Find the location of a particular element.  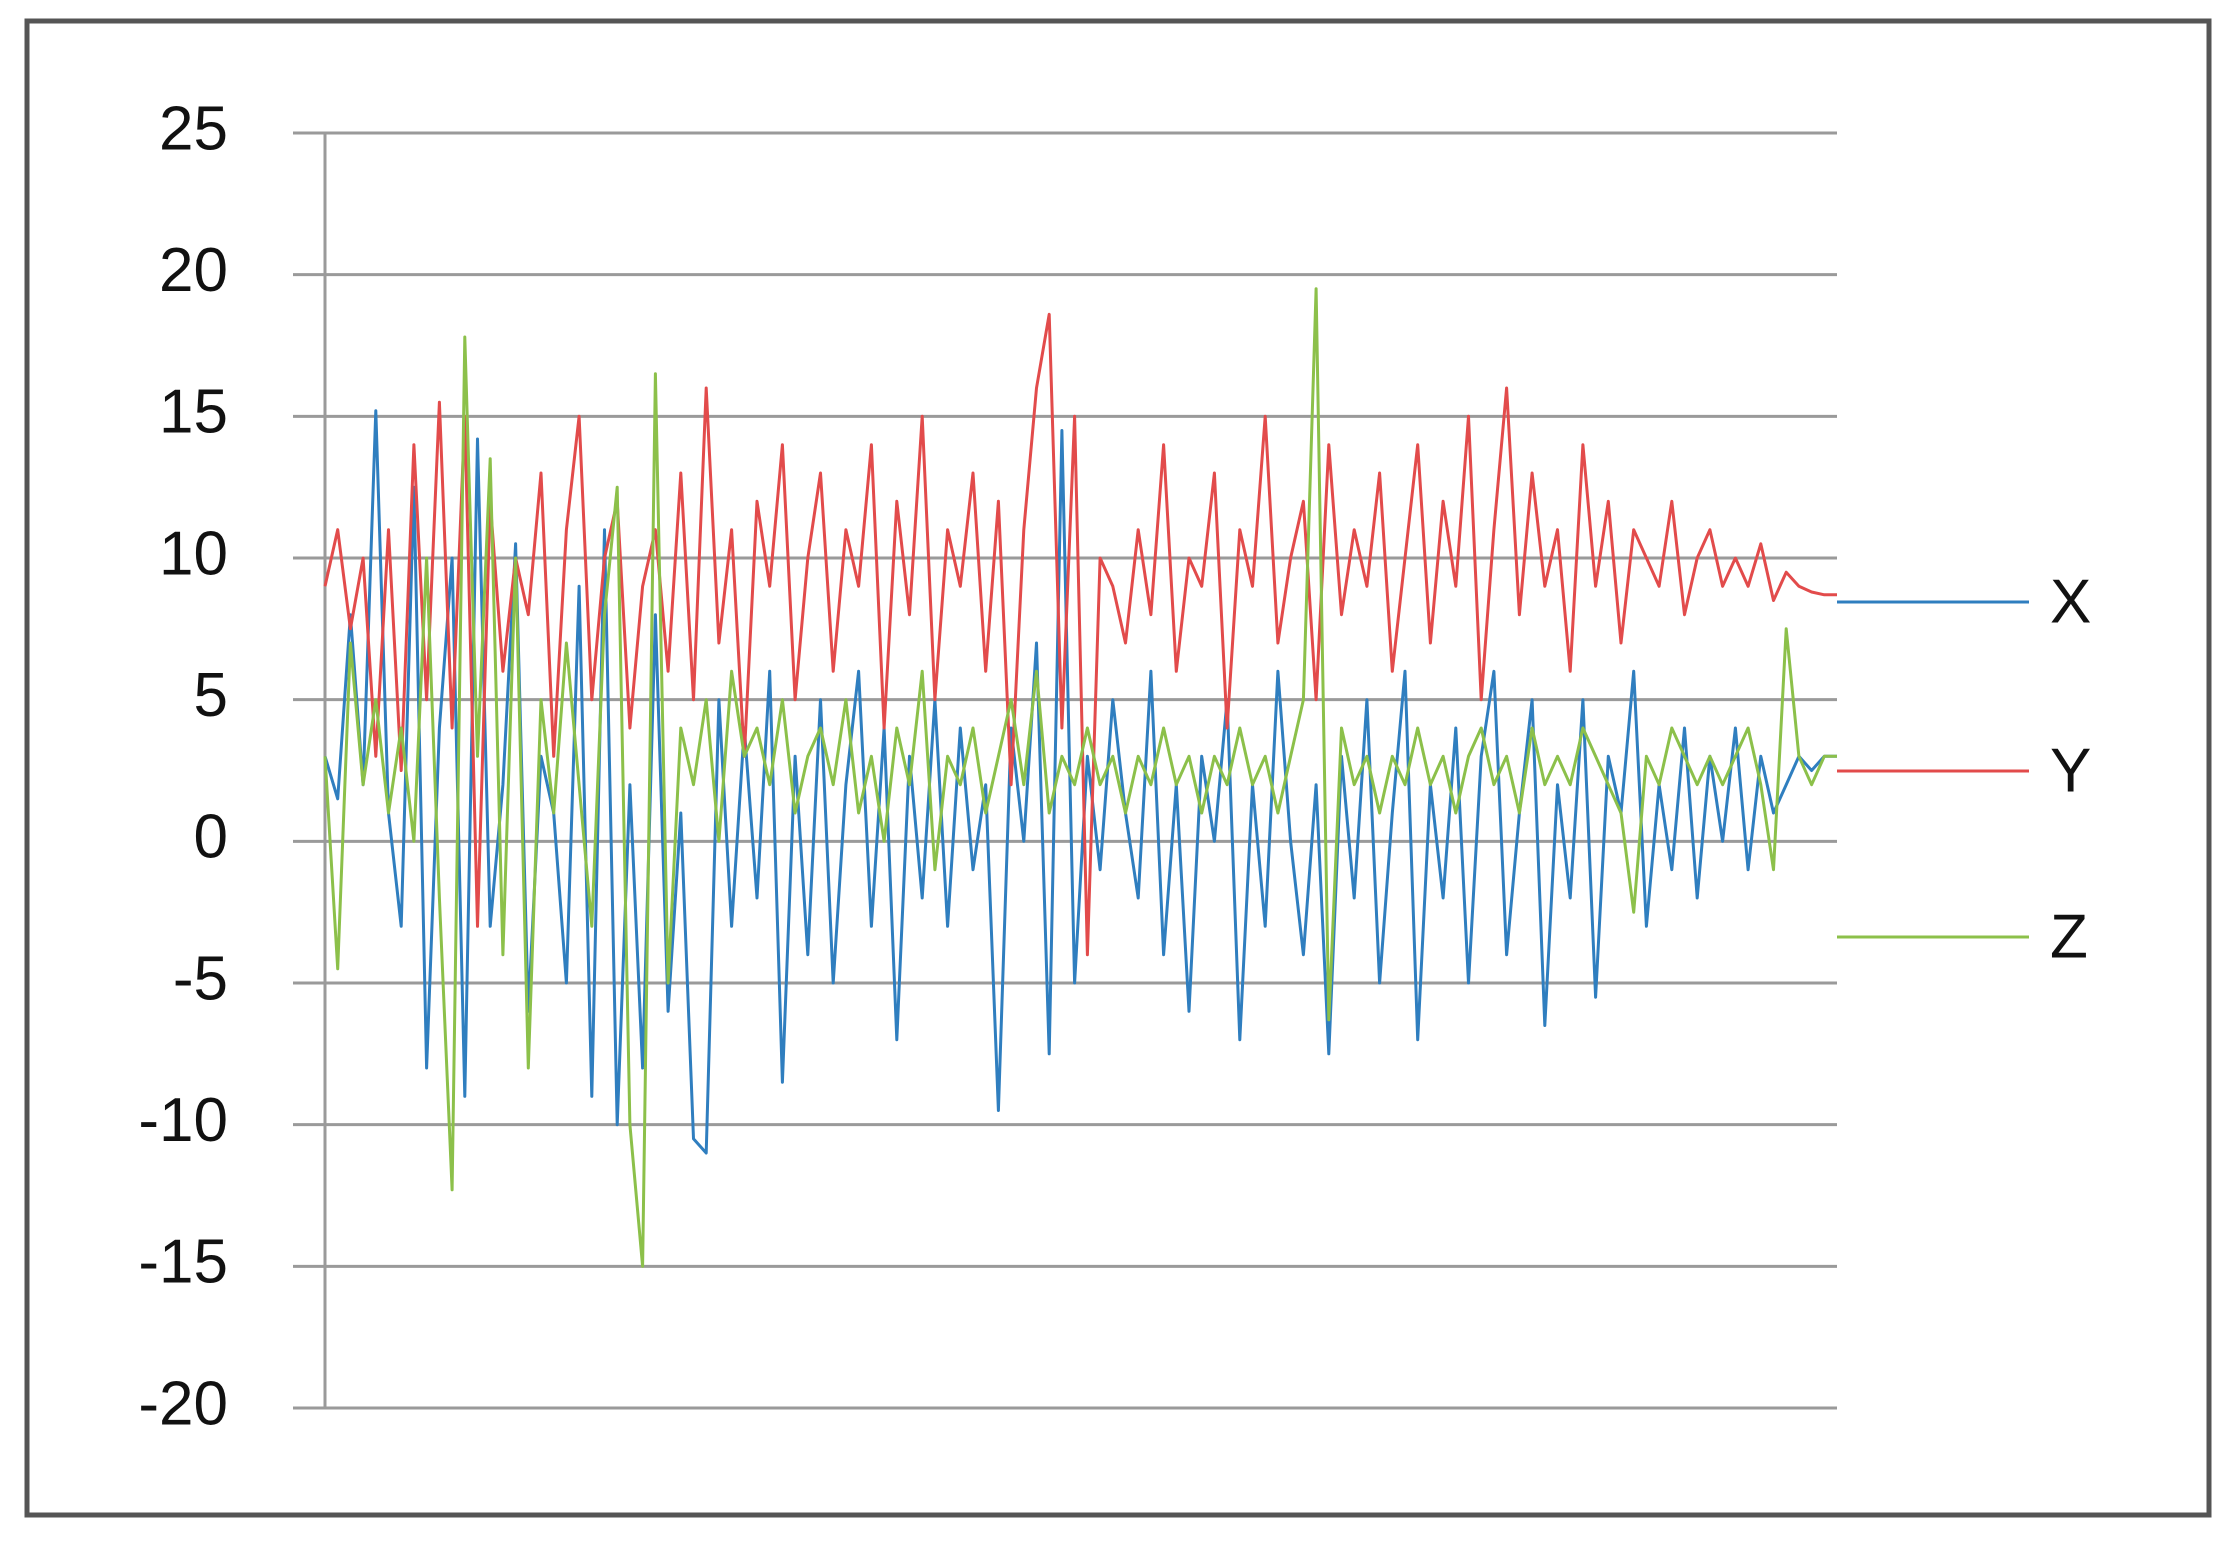

legend-label: Y is located at coordinates (2070, 770).